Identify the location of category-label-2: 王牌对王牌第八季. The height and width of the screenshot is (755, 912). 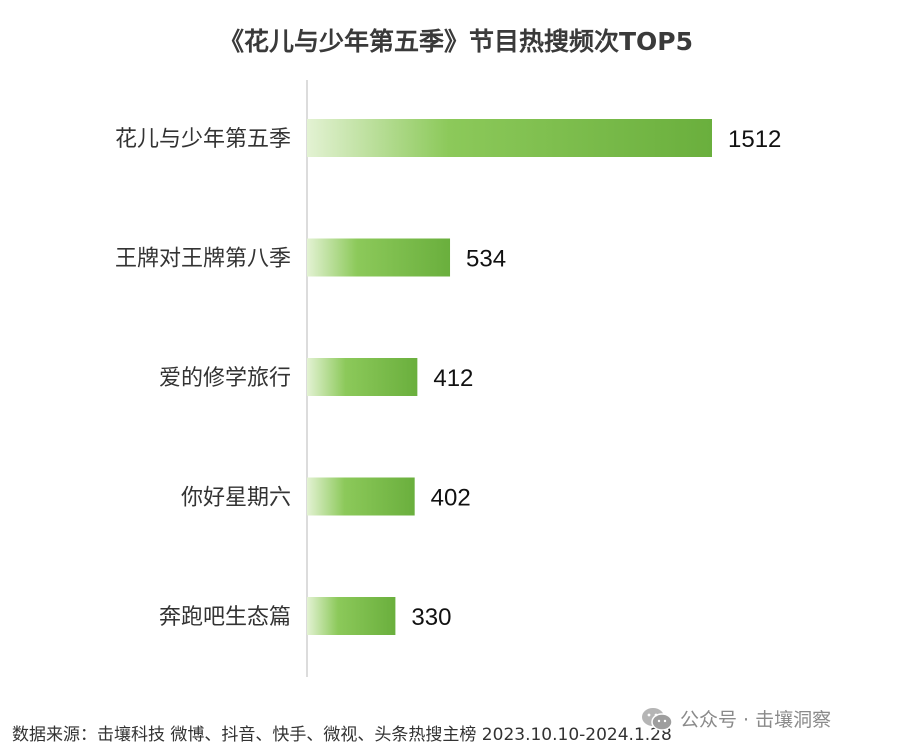
(203, 259).